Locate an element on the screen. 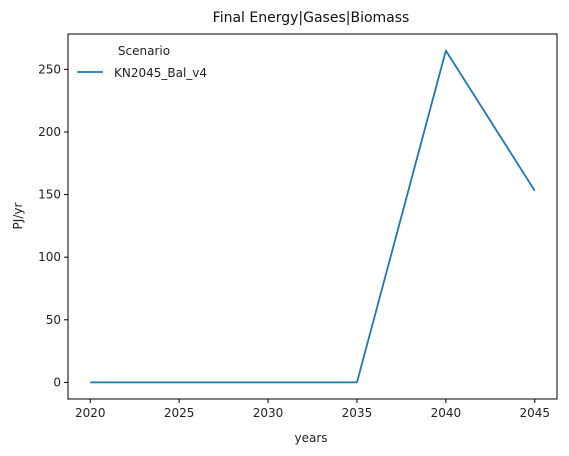 The width and height of the screenshot is (569, 456). x-tick-label: 2040 is located at coordinates (446, 413).